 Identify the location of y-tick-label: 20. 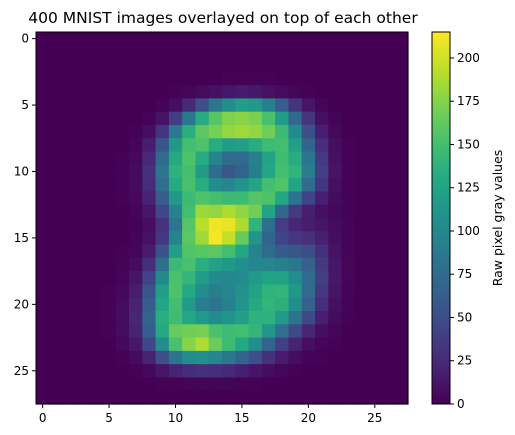
(21, 304).